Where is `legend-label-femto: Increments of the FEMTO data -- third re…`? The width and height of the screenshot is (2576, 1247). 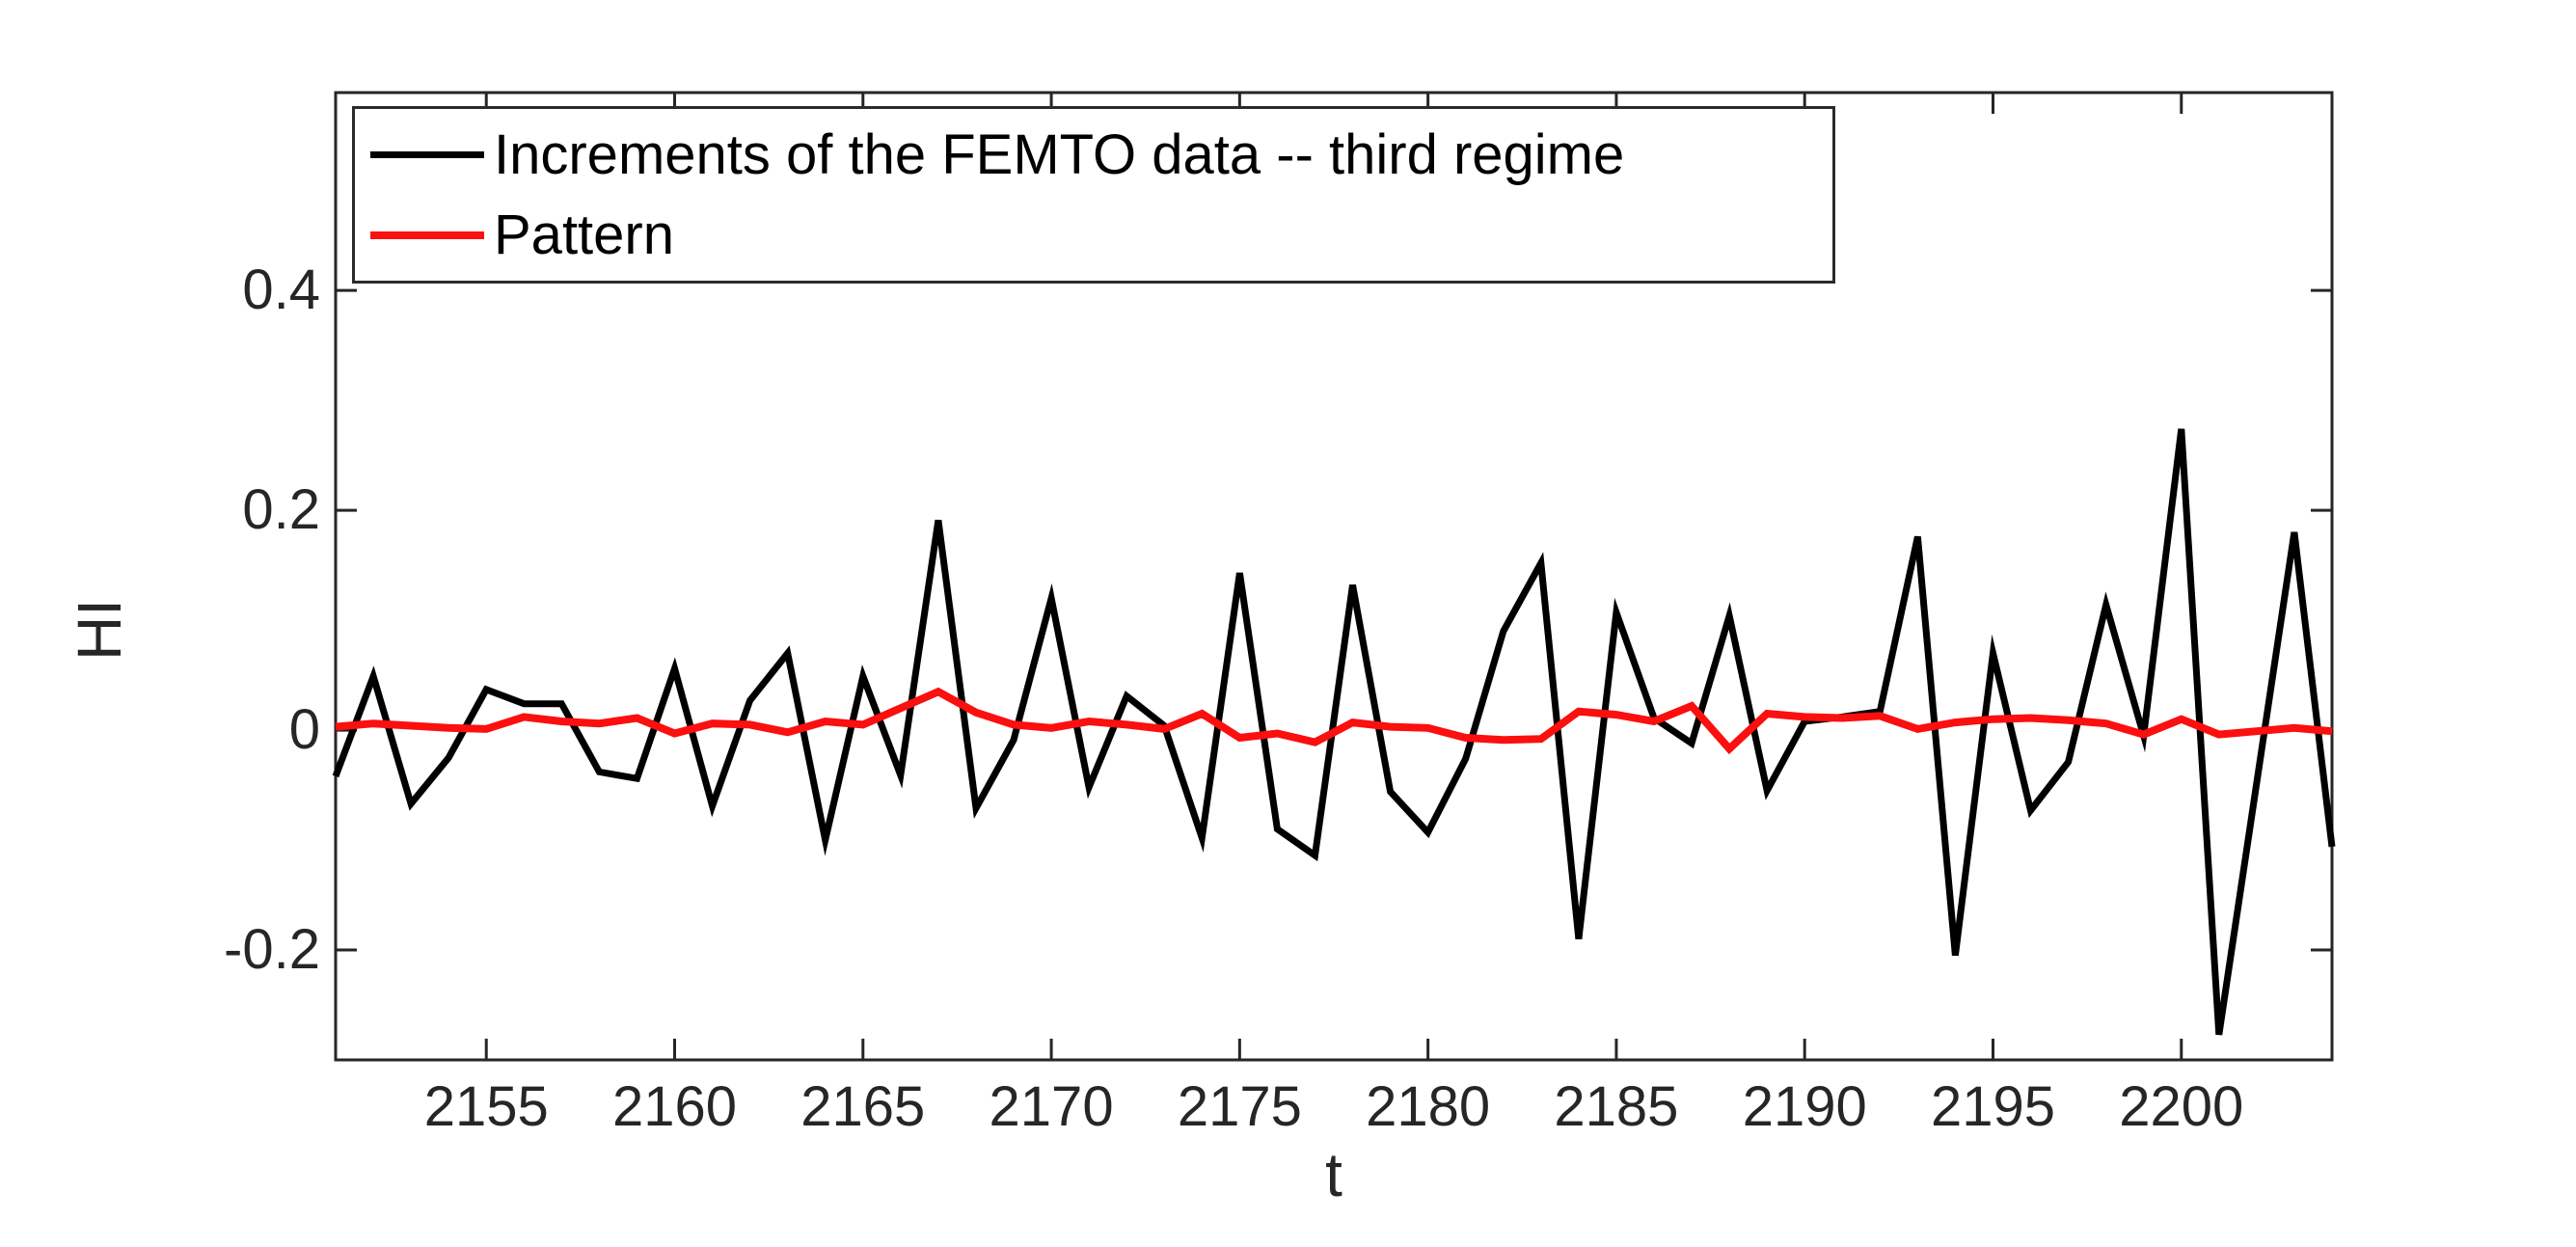 legend-label-femto: Increments of the FEMTO data -- third re… is located at coordinates (1059, 154).